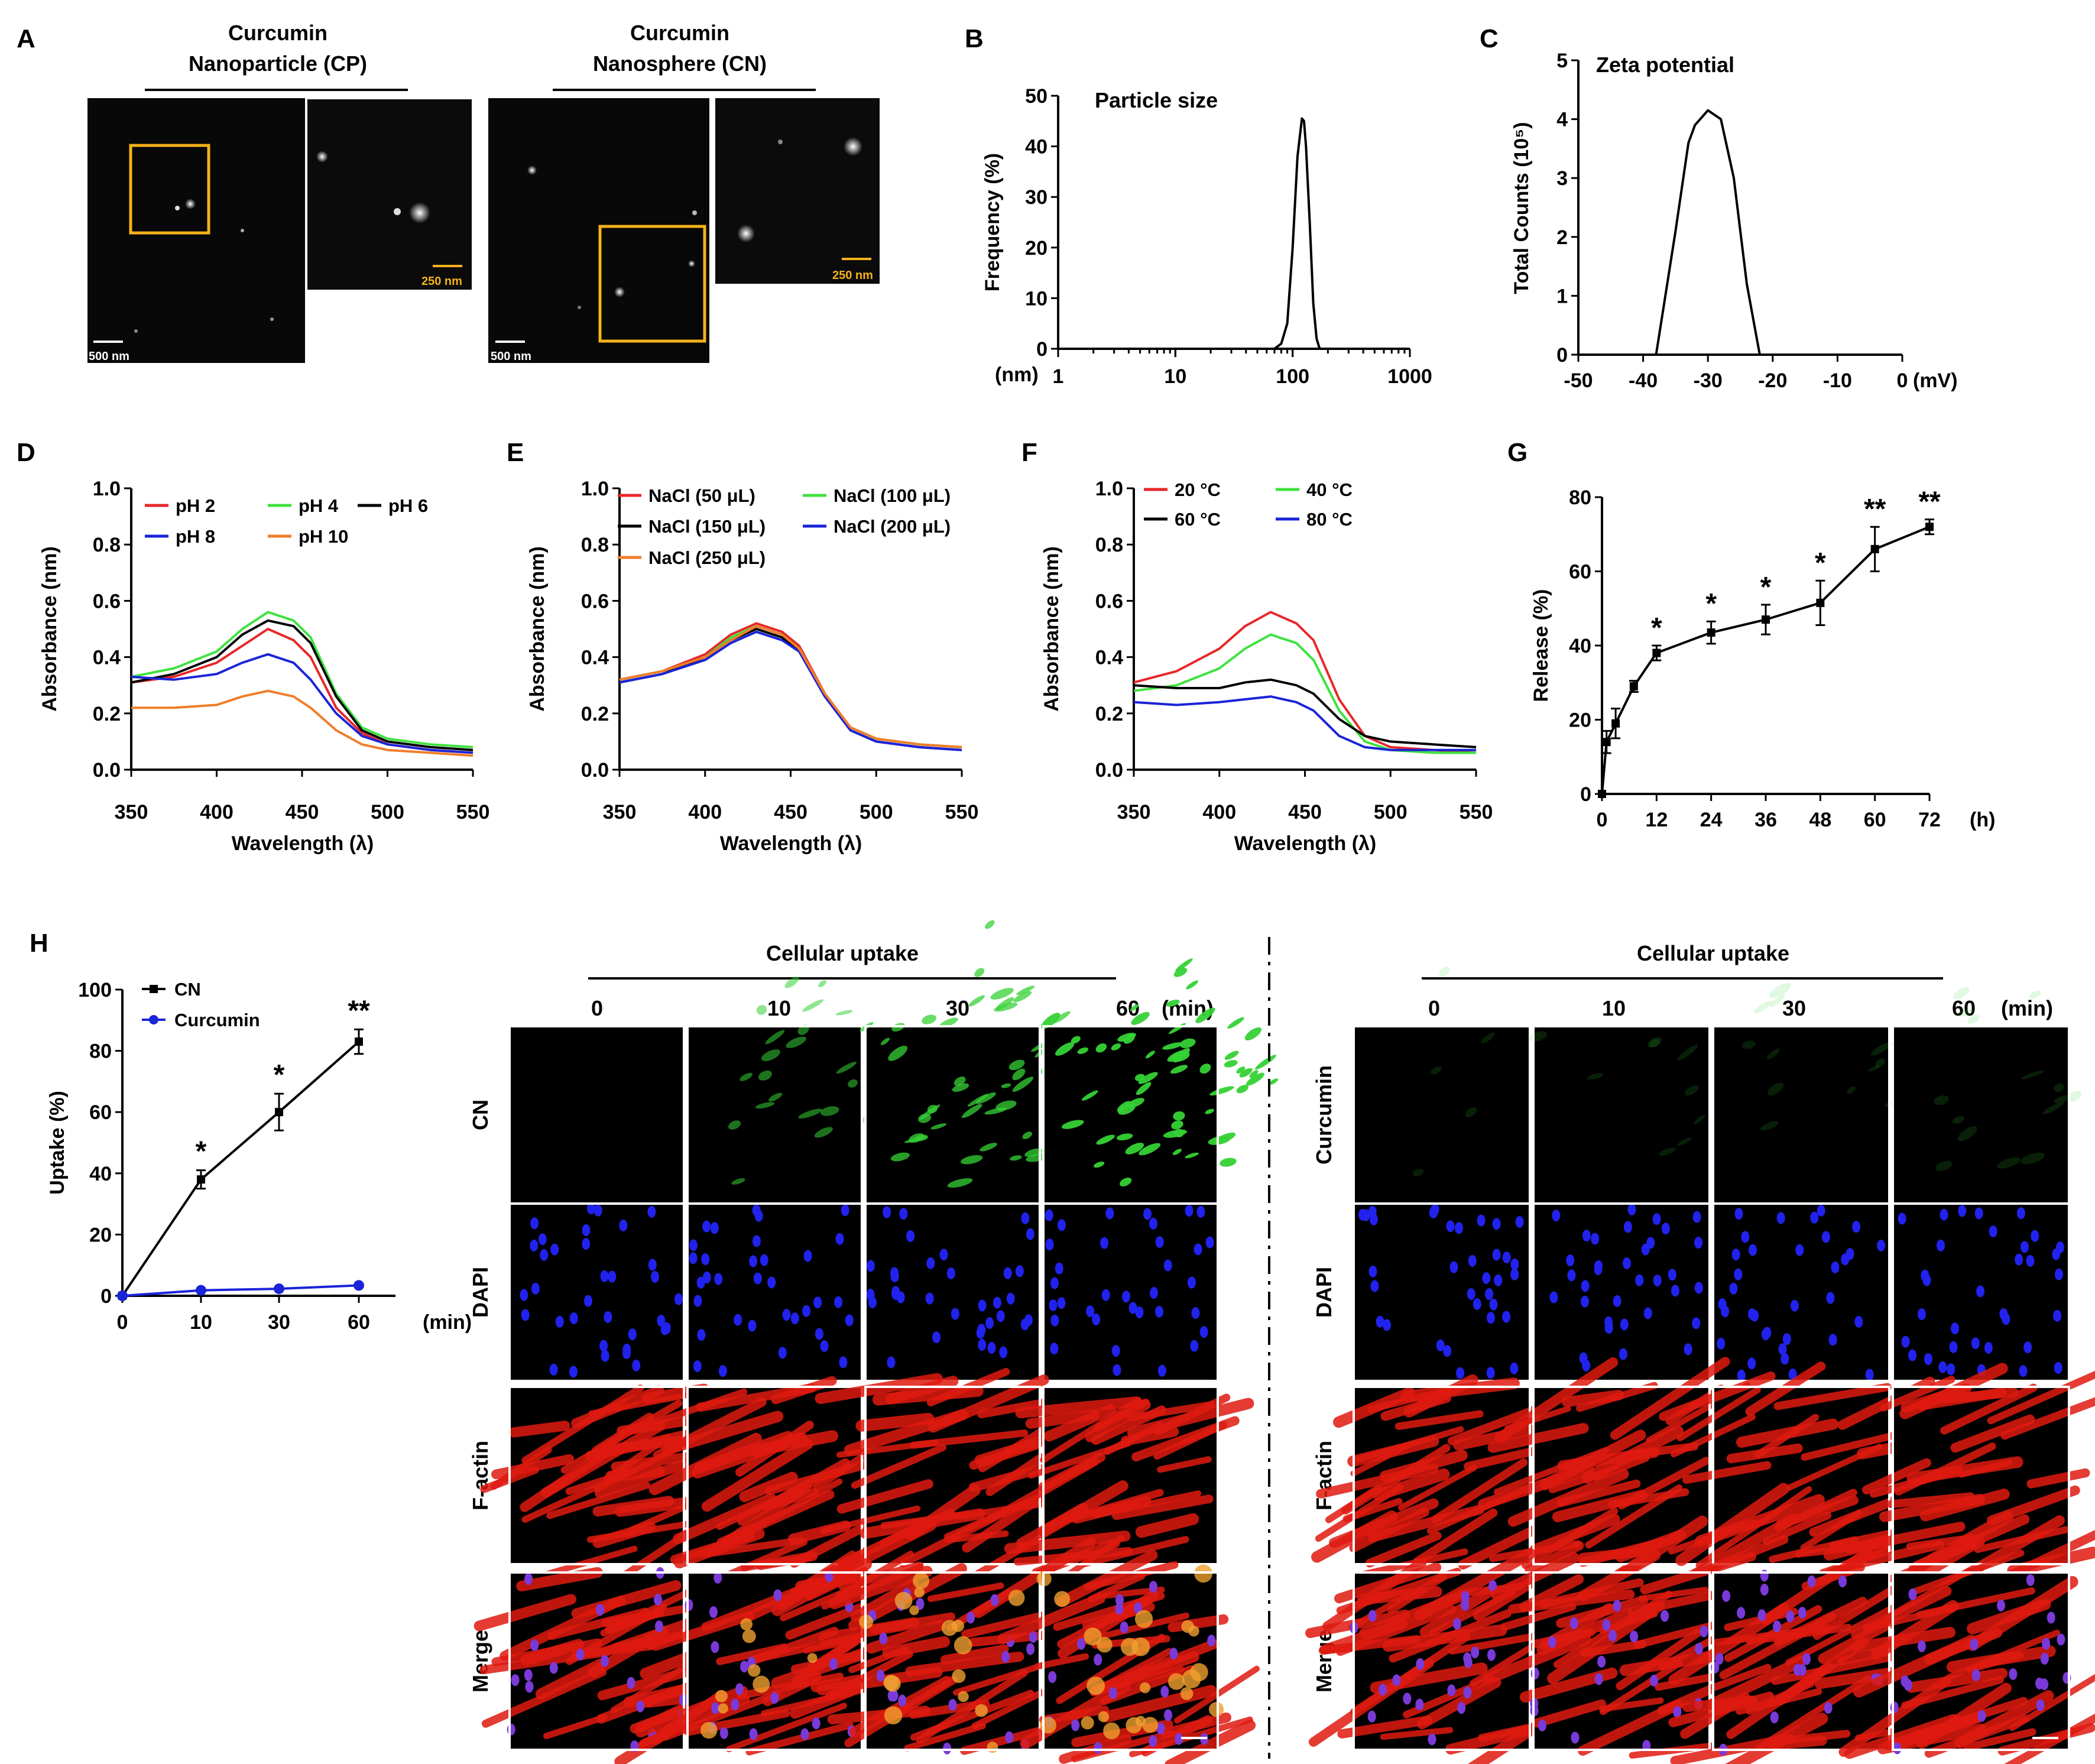  I want to click on cell-border, so click(1621, 1292).